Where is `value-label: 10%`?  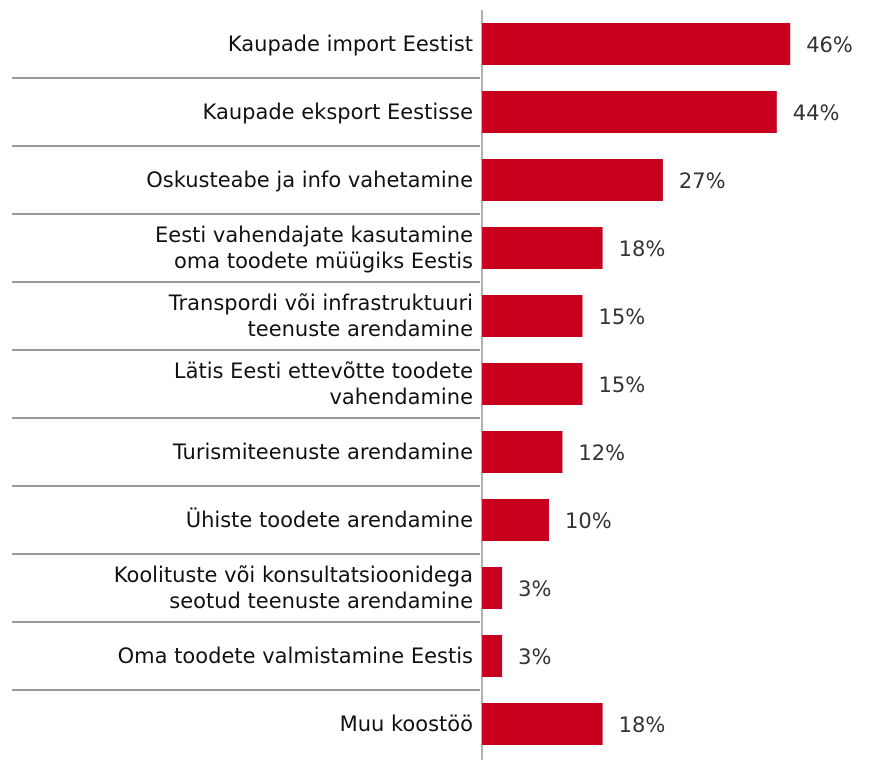 value-label: 10% is located at coordinates (588, 521).